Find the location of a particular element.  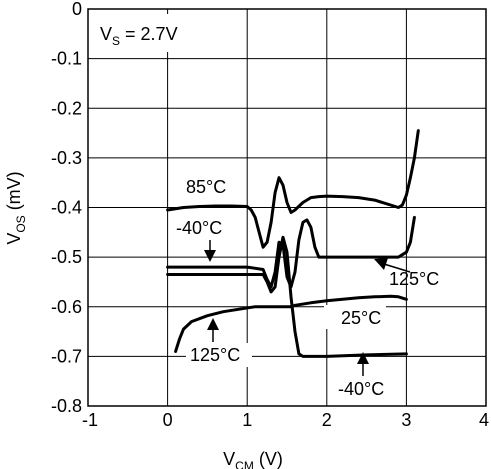

series-line-s25 is located at coordinates (291, 323).